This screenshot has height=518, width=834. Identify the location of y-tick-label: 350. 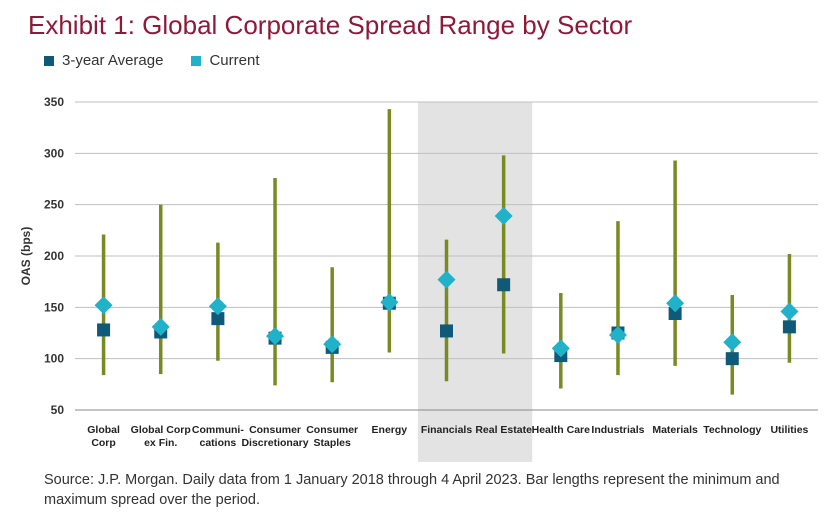
(54, 102).